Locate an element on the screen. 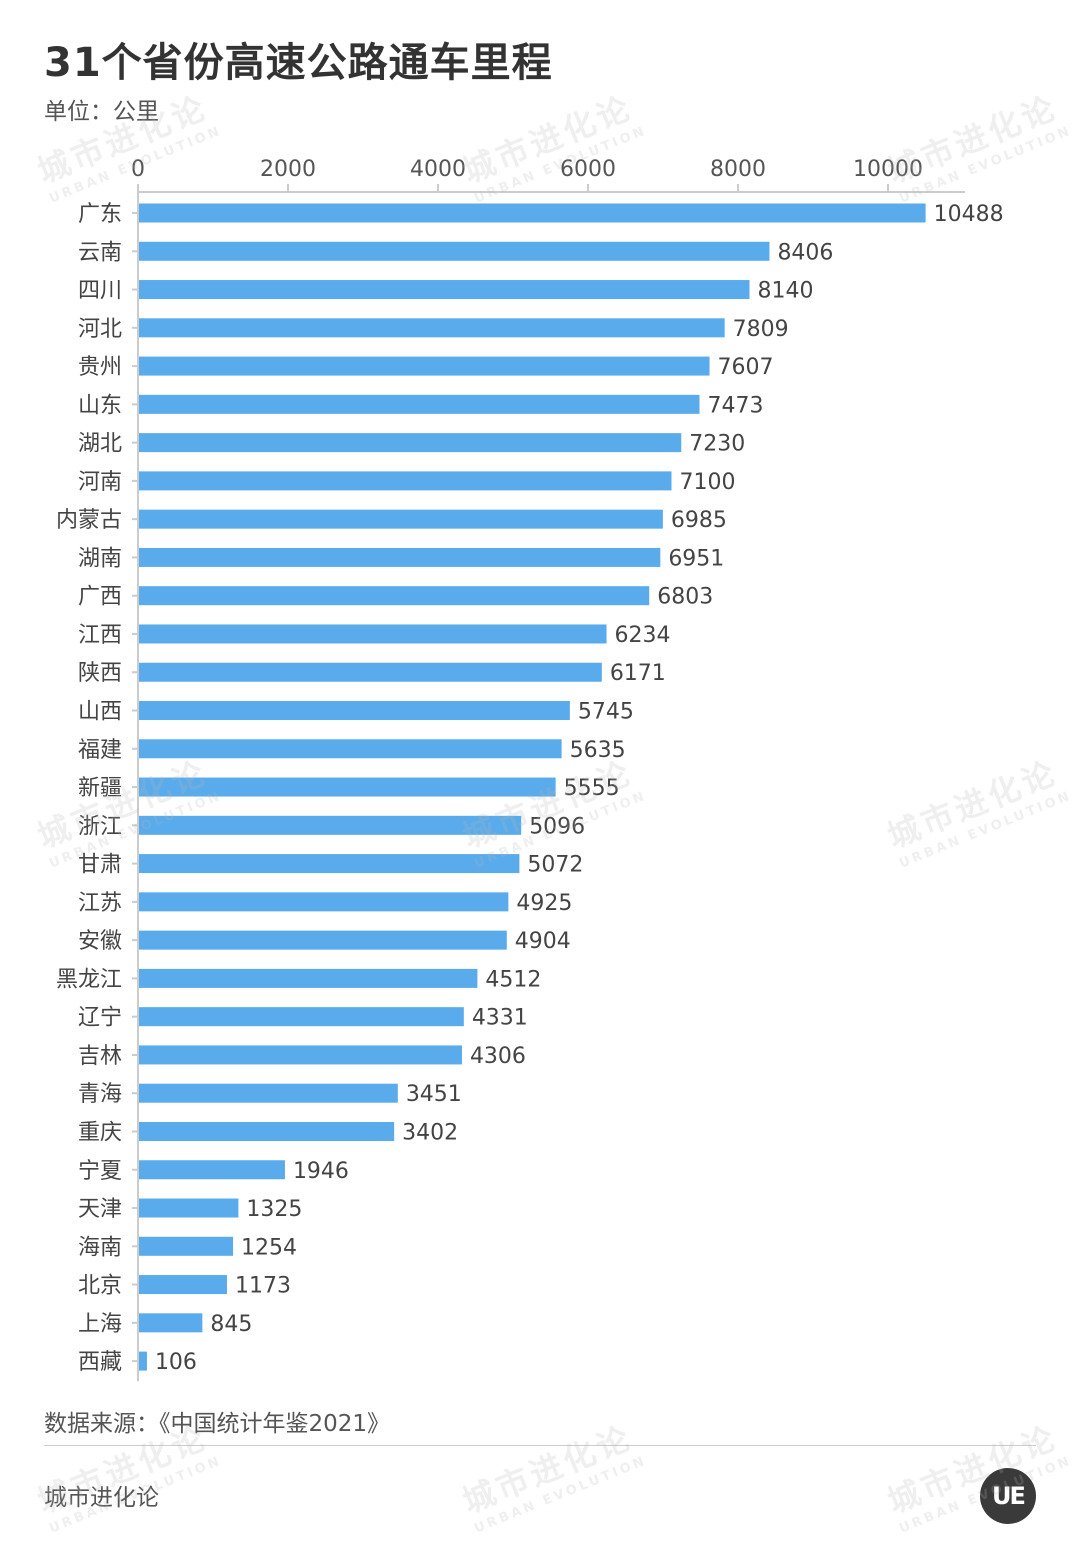  bar-value-label: 4904 is located at coordinates (543, 941).